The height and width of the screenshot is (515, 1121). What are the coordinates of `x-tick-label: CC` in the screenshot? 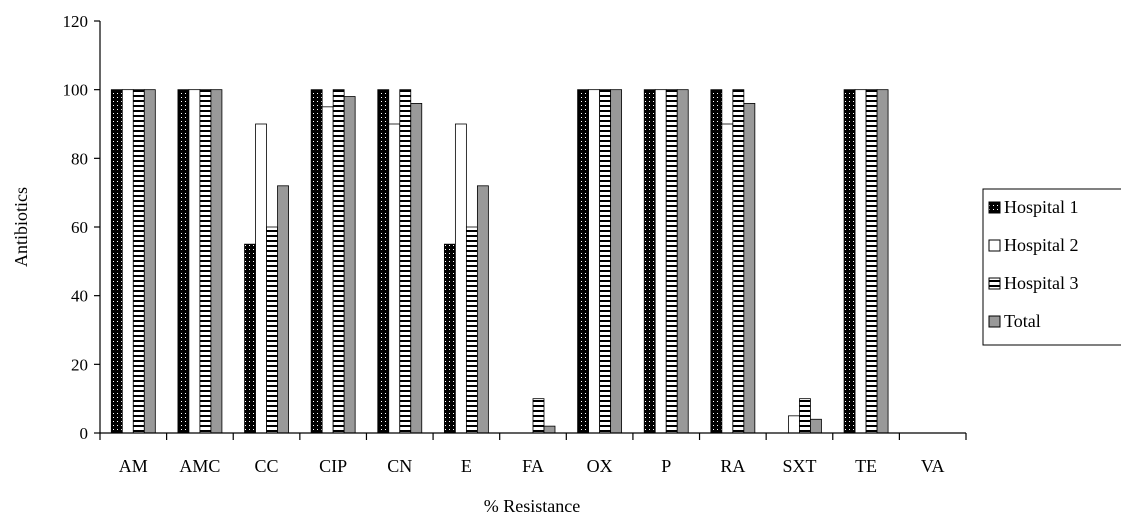 It's located at (267, 466).